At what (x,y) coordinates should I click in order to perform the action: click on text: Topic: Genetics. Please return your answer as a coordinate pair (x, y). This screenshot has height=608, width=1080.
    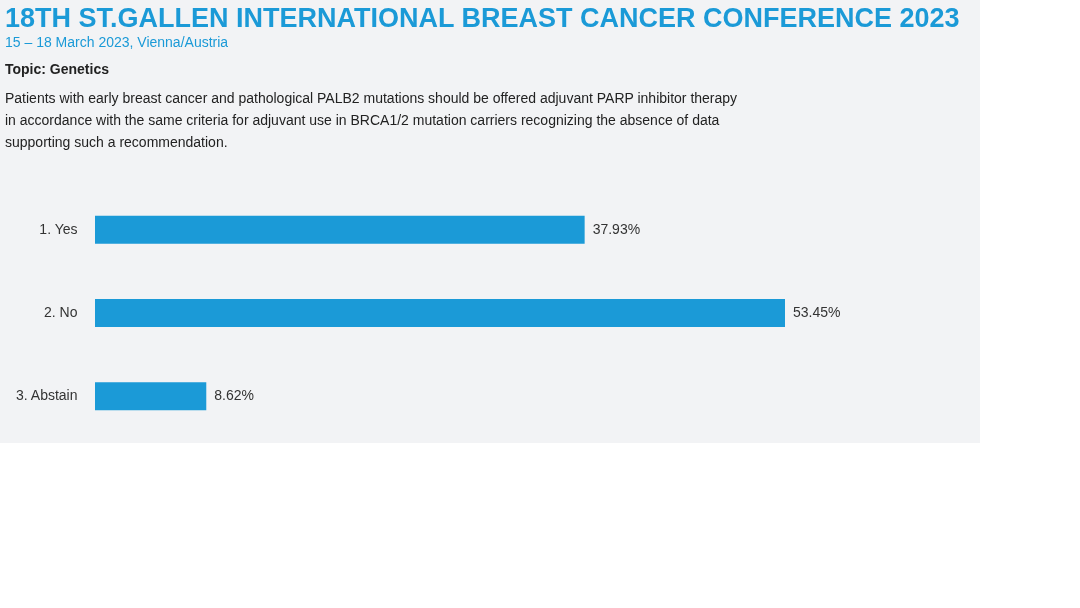
    Looking at the image, I should click on (57, 69).